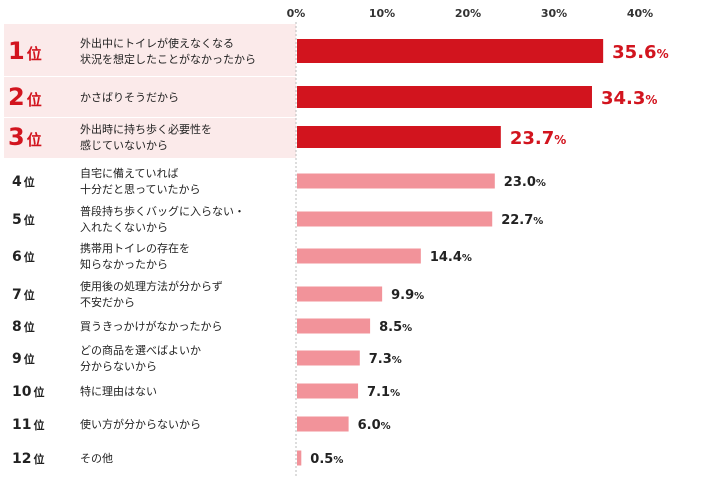 This screenshot has width=712, height=502. I want to click on reason-label: 携帯用トイレの存在を知らなかったから, so click(135, 256).